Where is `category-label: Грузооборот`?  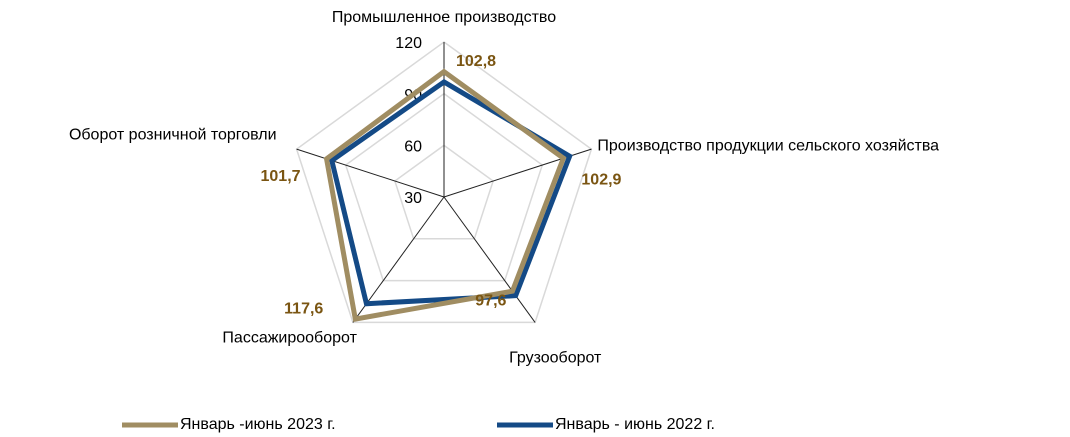 category-label: Грузооборот is located at coordinates (555, 358).